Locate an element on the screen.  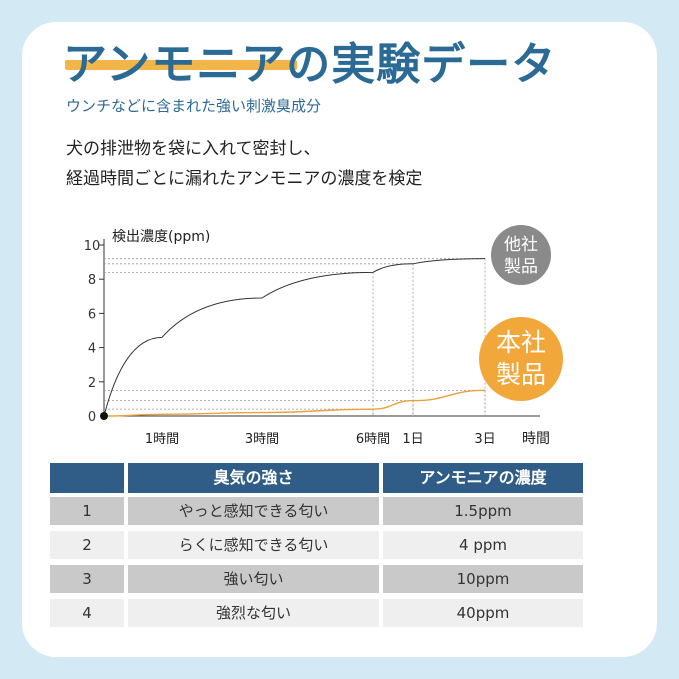
table-cell: 強烈な匂い is located at coordinates (253, 613).